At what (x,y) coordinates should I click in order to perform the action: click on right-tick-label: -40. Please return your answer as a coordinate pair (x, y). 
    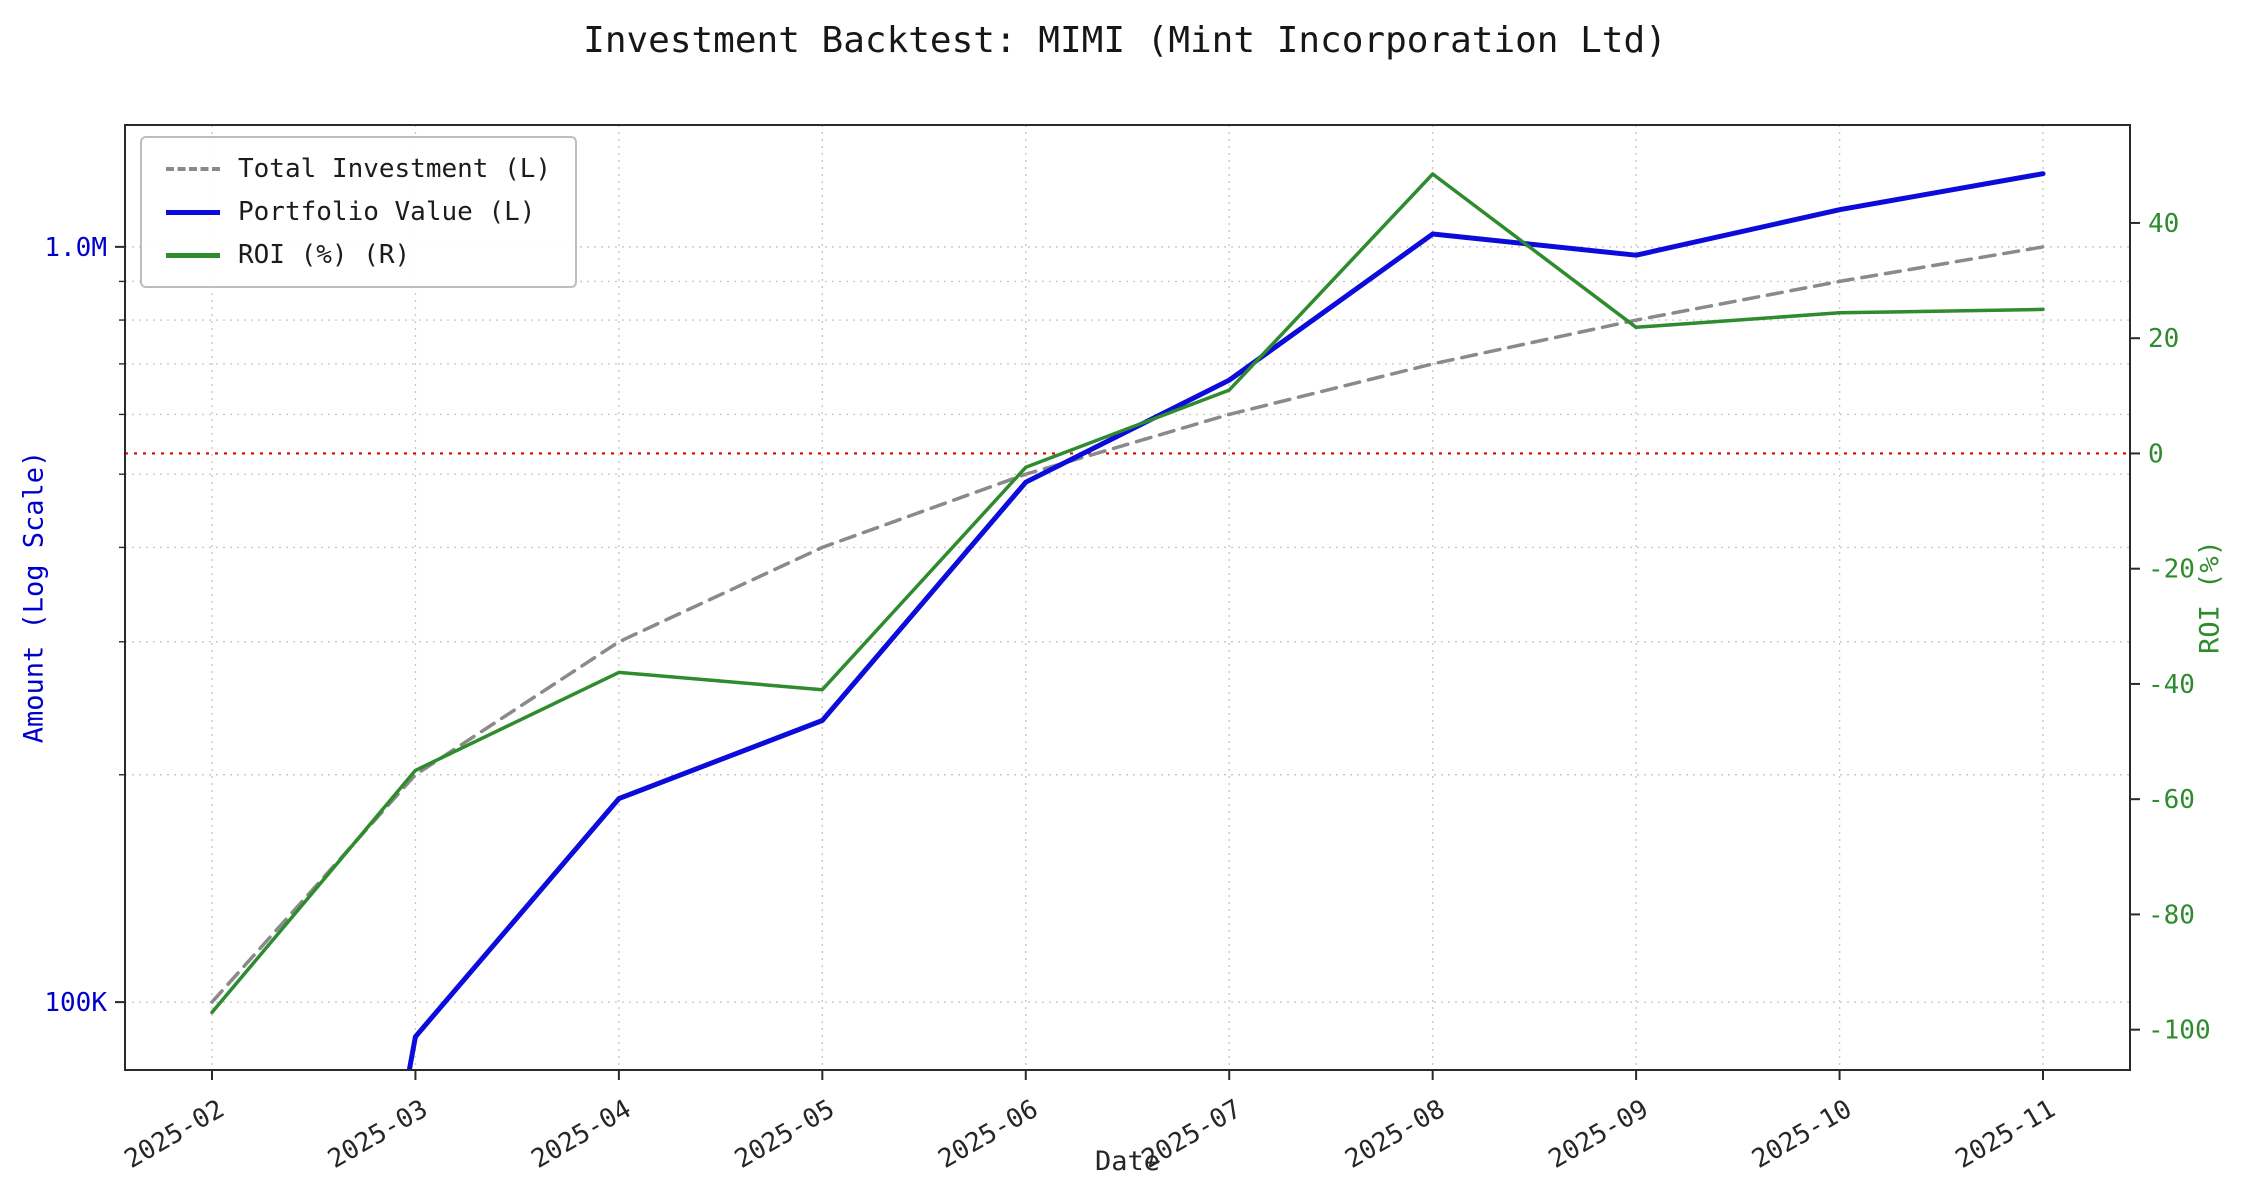
    Looking at the image, I should click on (2171, 685).